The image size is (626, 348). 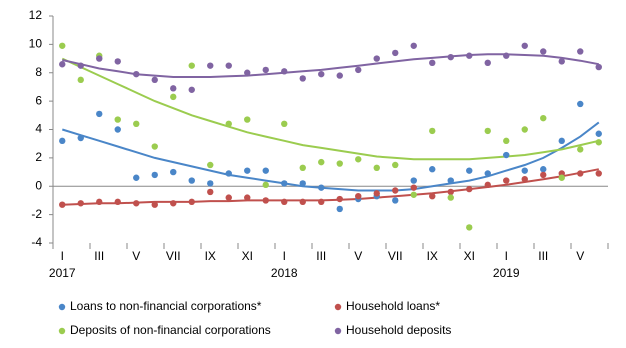 What do you see at coordinates (393, 306) in the screenshot?
I see `legend-label: Household loans*` at bounding box center [393, 306].